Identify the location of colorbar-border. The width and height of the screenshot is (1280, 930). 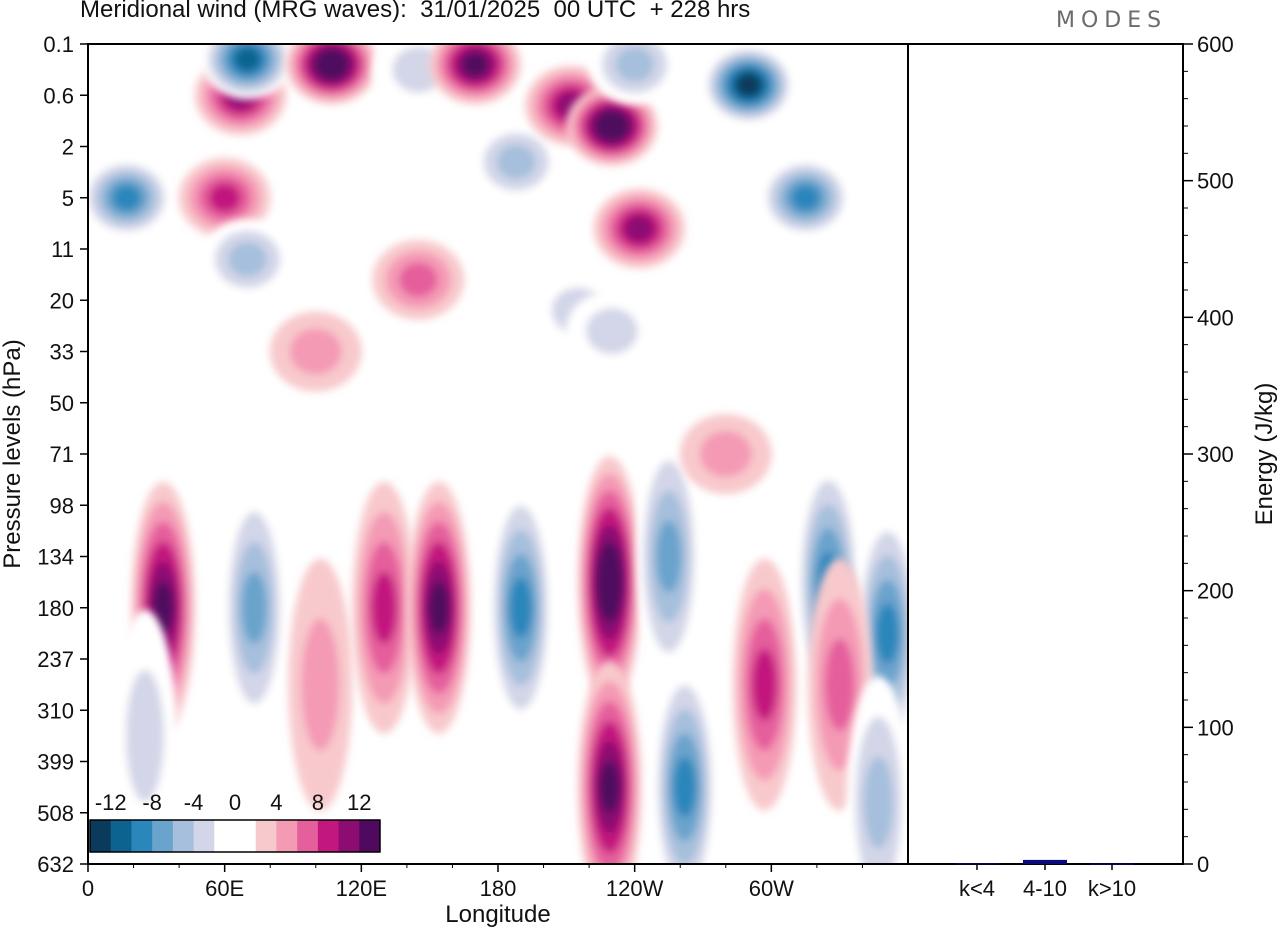
(235, 836).